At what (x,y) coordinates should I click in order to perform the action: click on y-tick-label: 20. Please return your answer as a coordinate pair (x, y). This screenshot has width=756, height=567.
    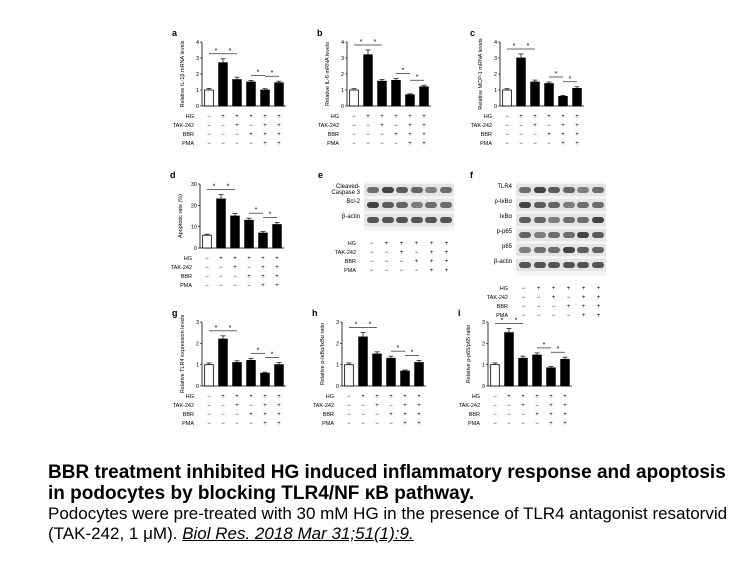
    Looking at the image, I should click on (194, 206).